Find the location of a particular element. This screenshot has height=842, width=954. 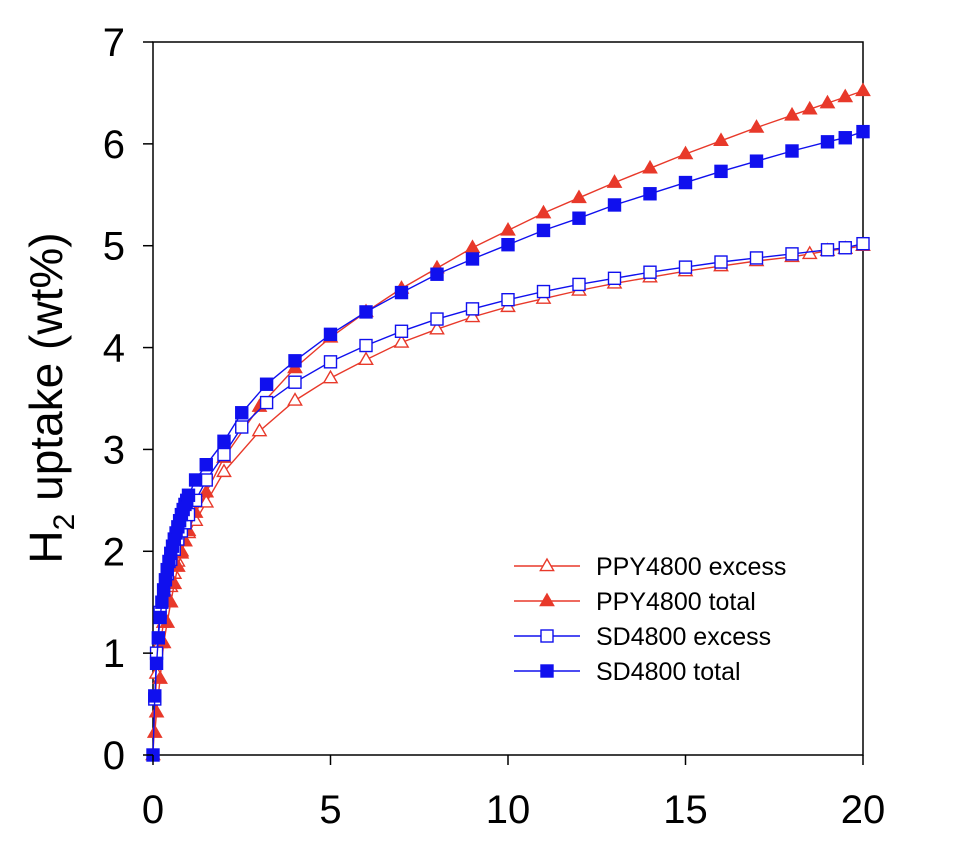

y-tick-label-0: 0 is located at coordinates (114, 756).